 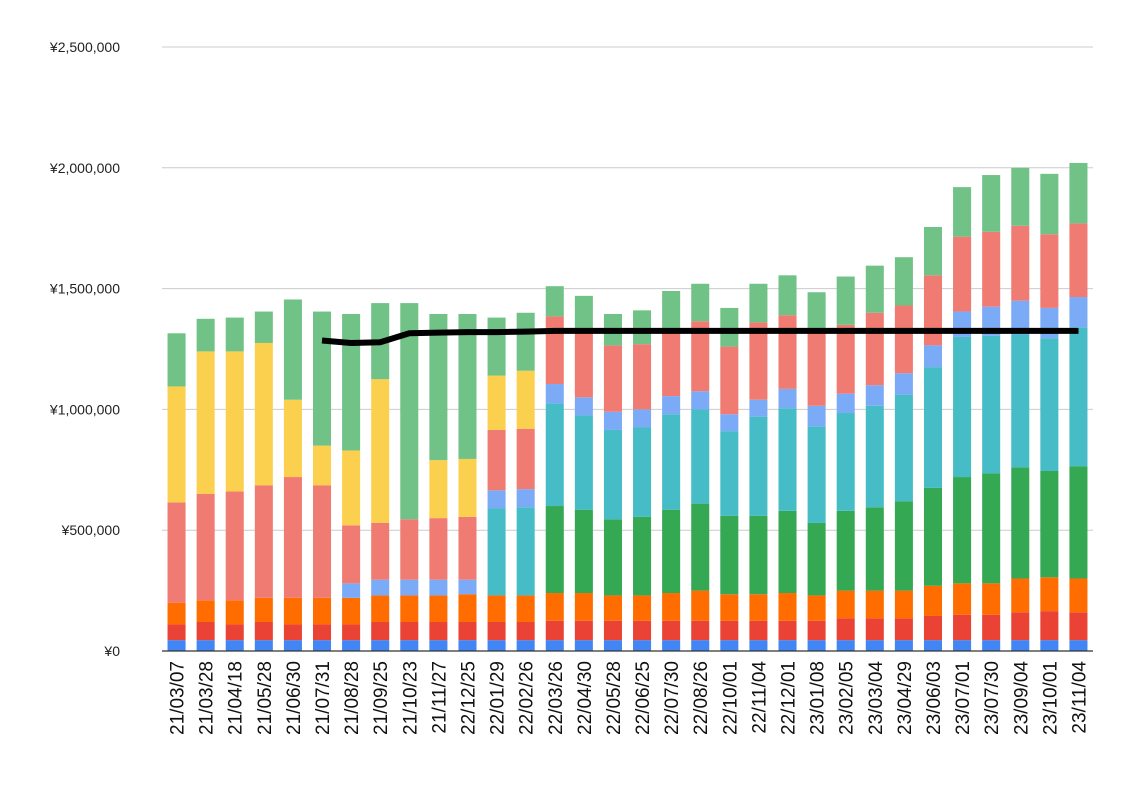 I want to click on x-tick-label: 23/07/01, so click(x=963, y=698).